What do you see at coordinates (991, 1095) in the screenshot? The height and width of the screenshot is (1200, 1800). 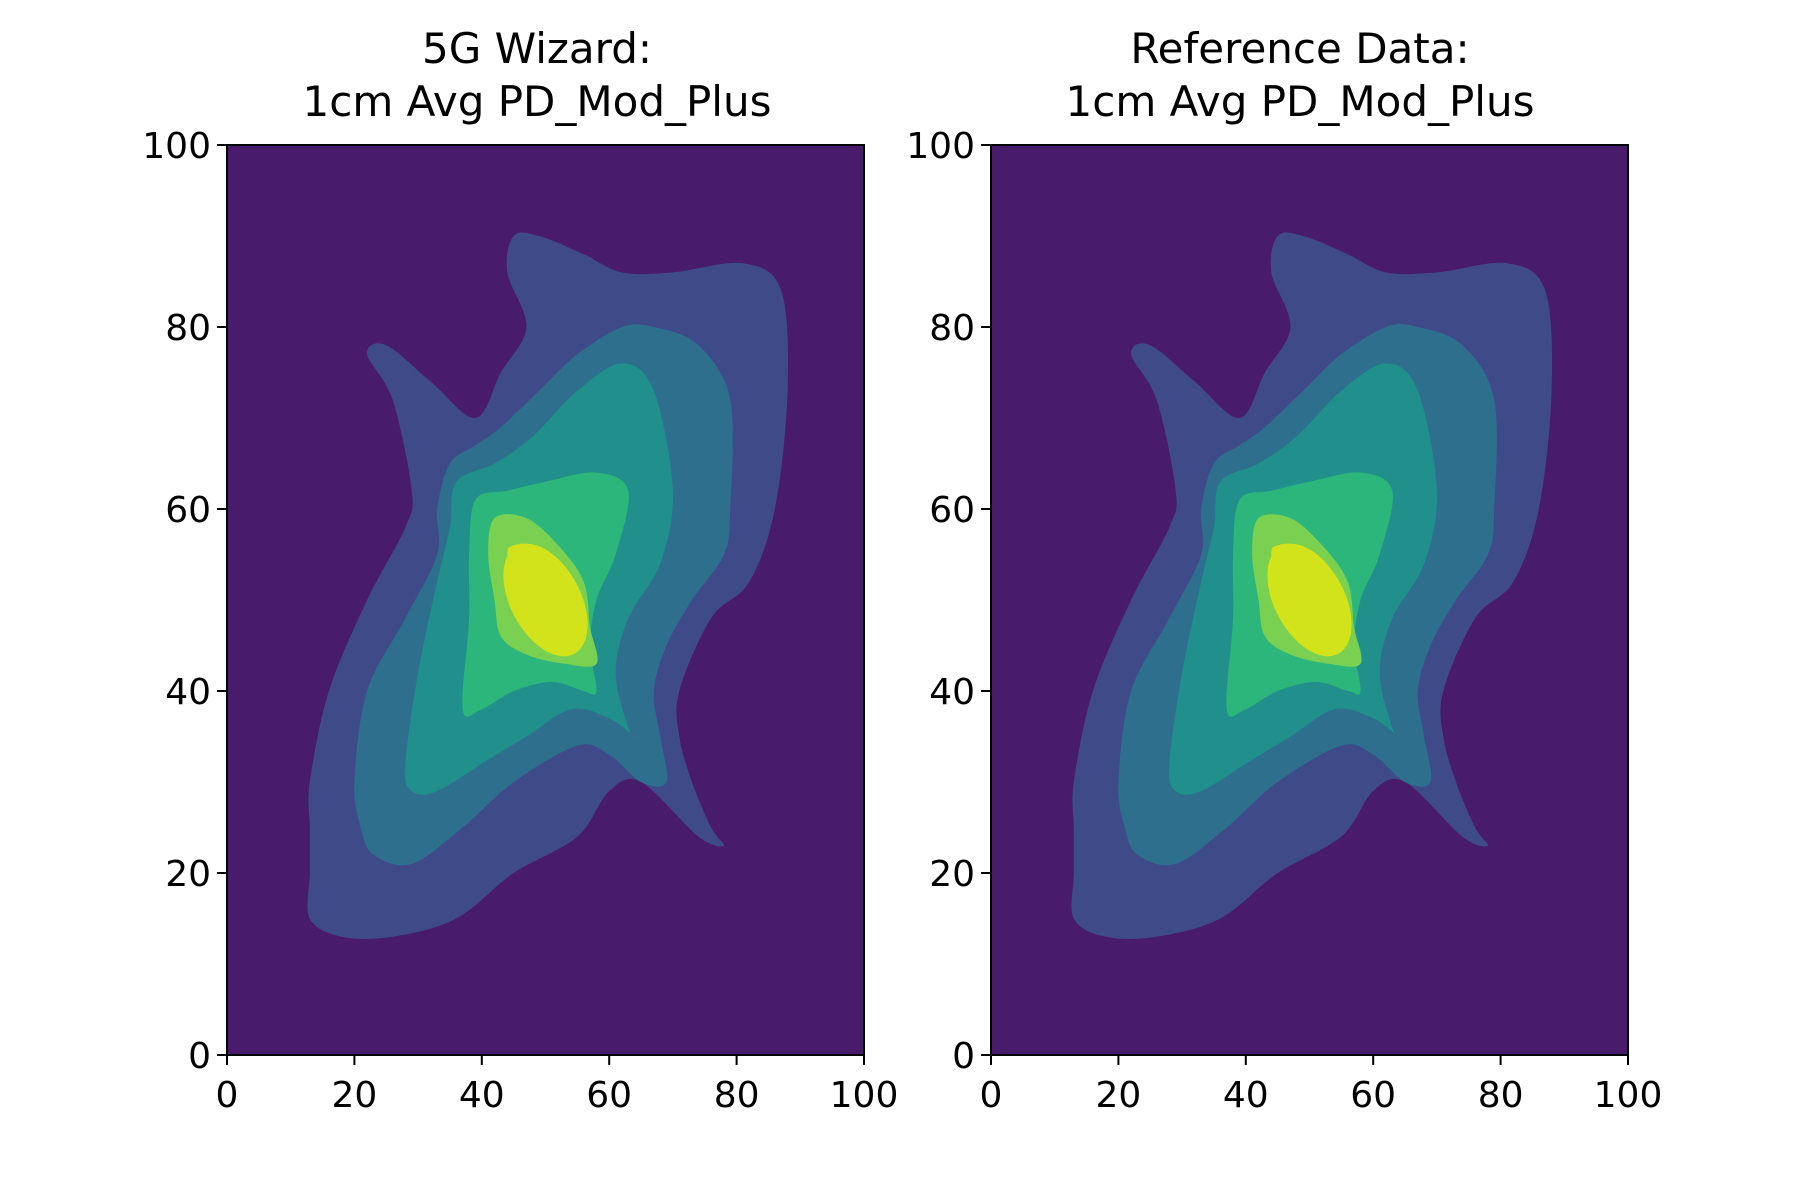 I see `right-x-tick-label: 0` at bounding box center [991, 1095].